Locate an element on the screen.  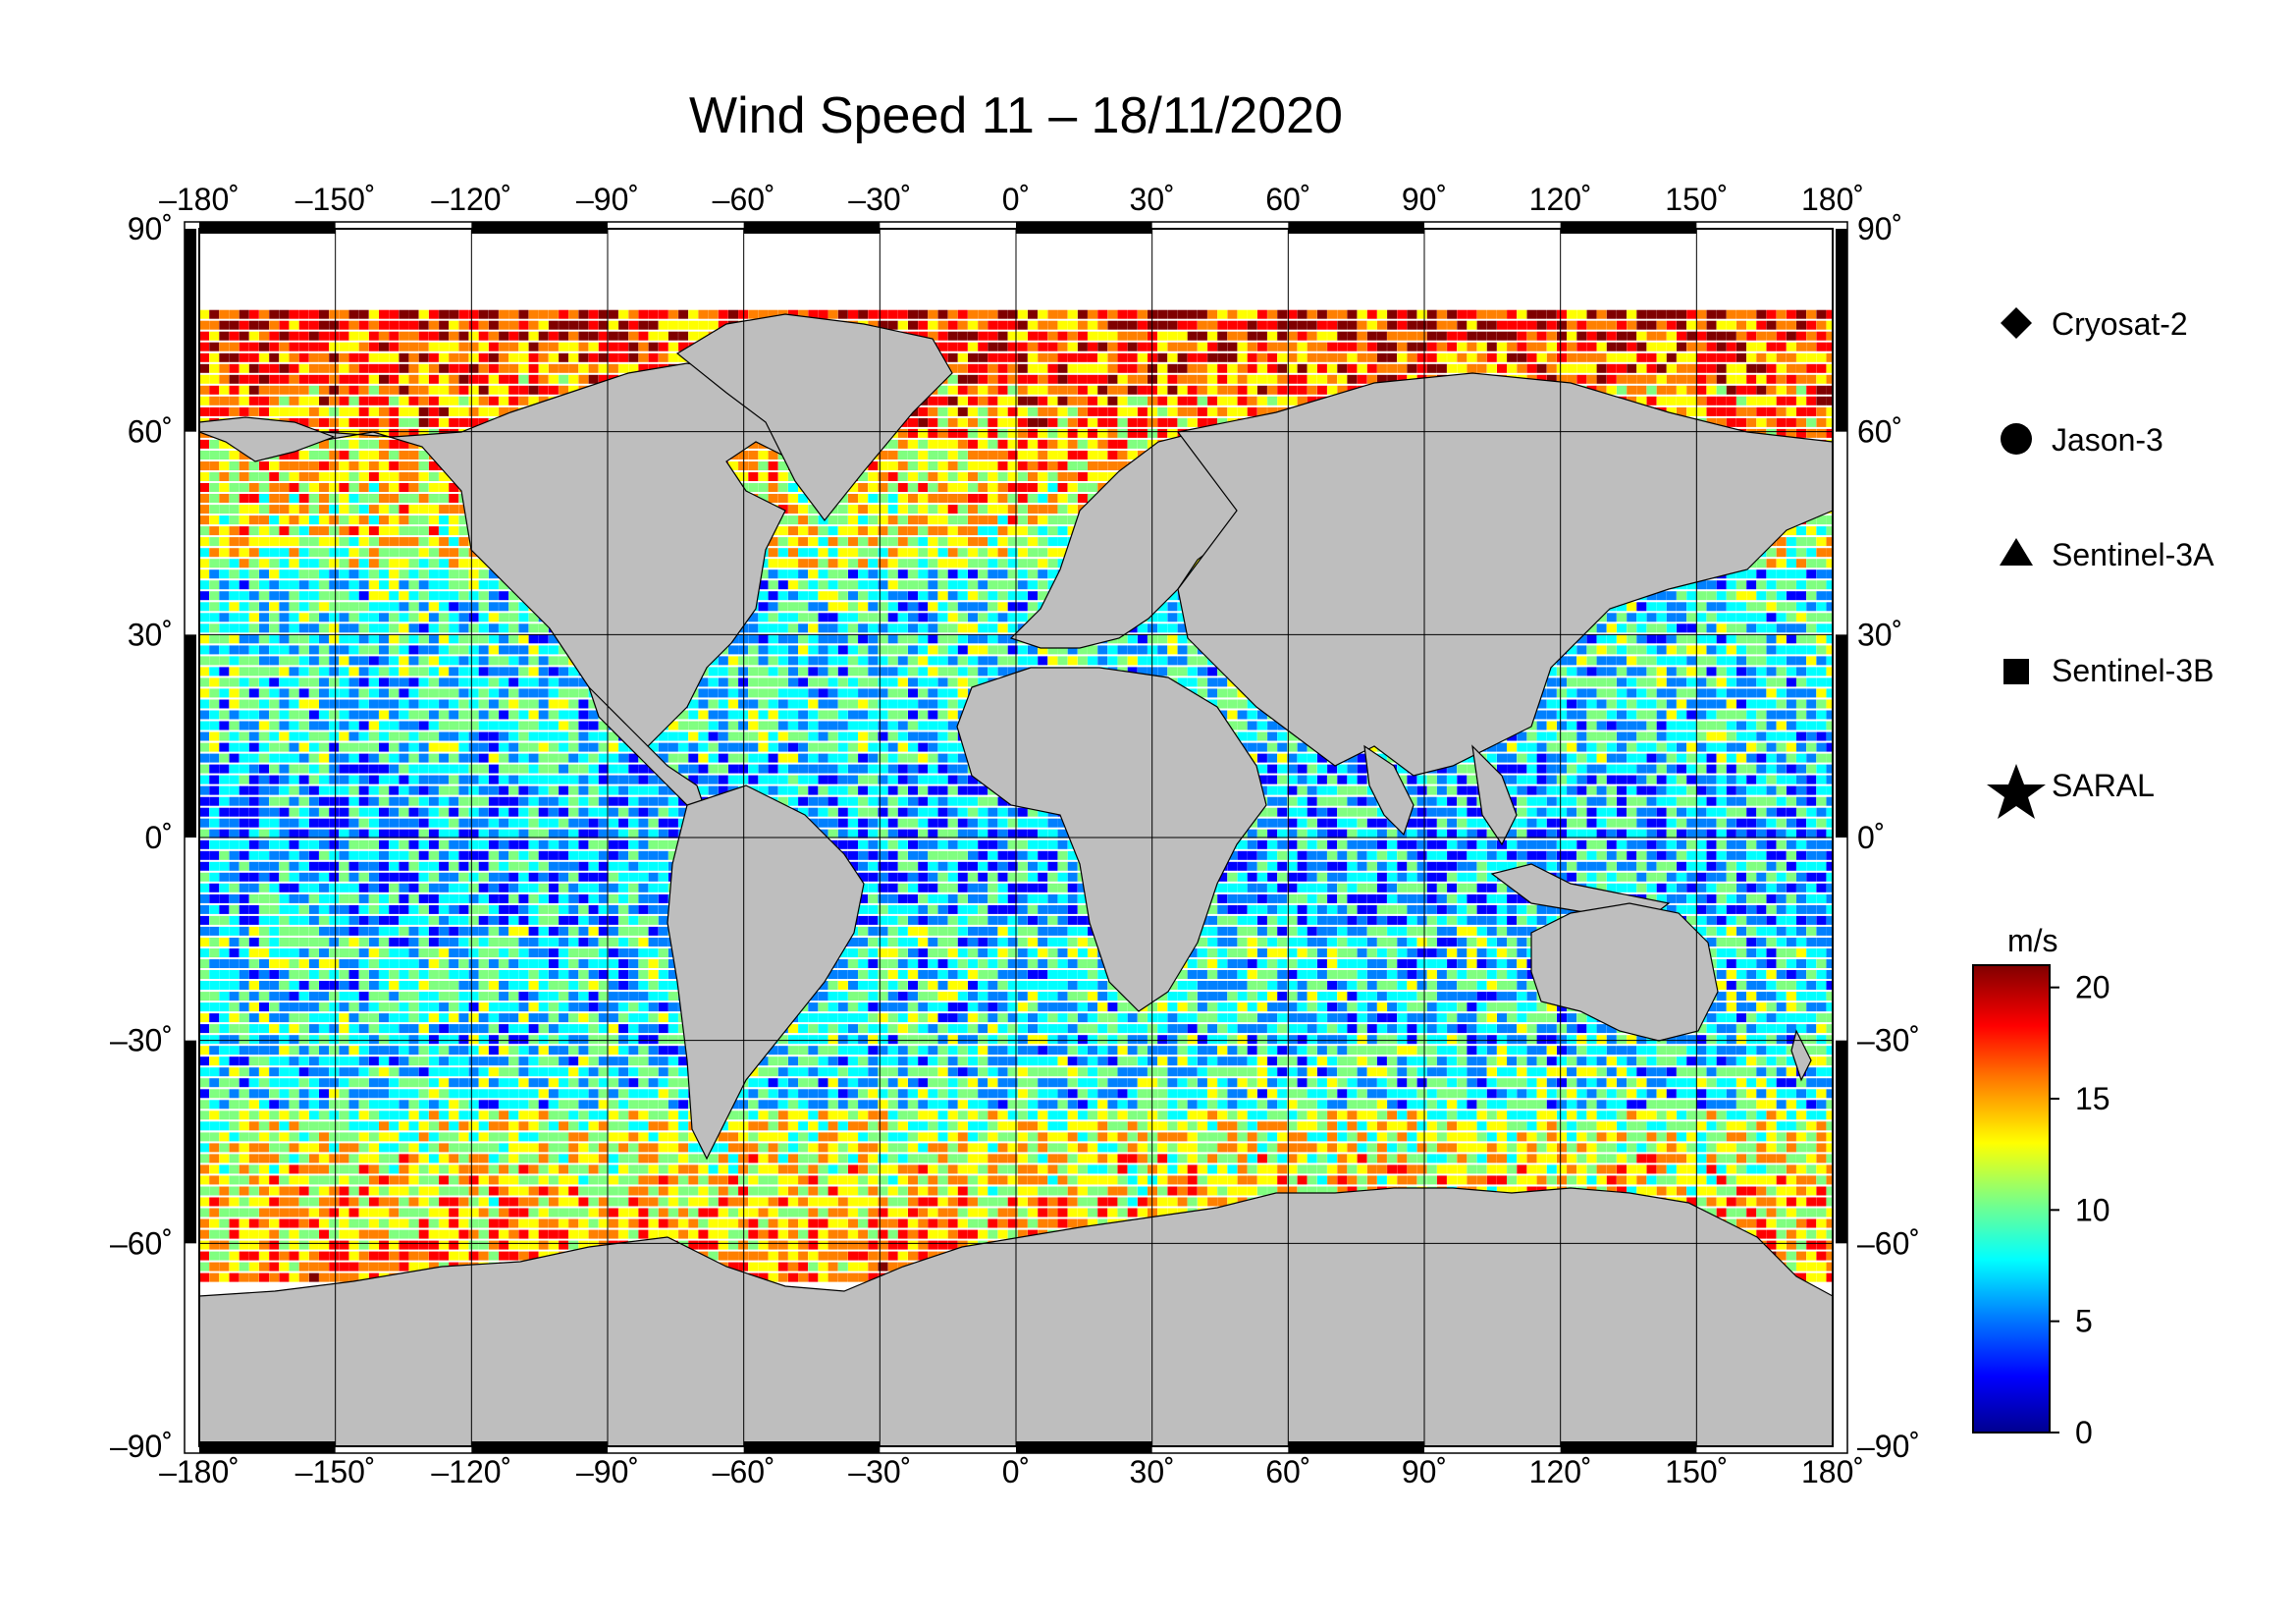
colorbar-tick-label: 20 is located at coordinates (2092, 987).